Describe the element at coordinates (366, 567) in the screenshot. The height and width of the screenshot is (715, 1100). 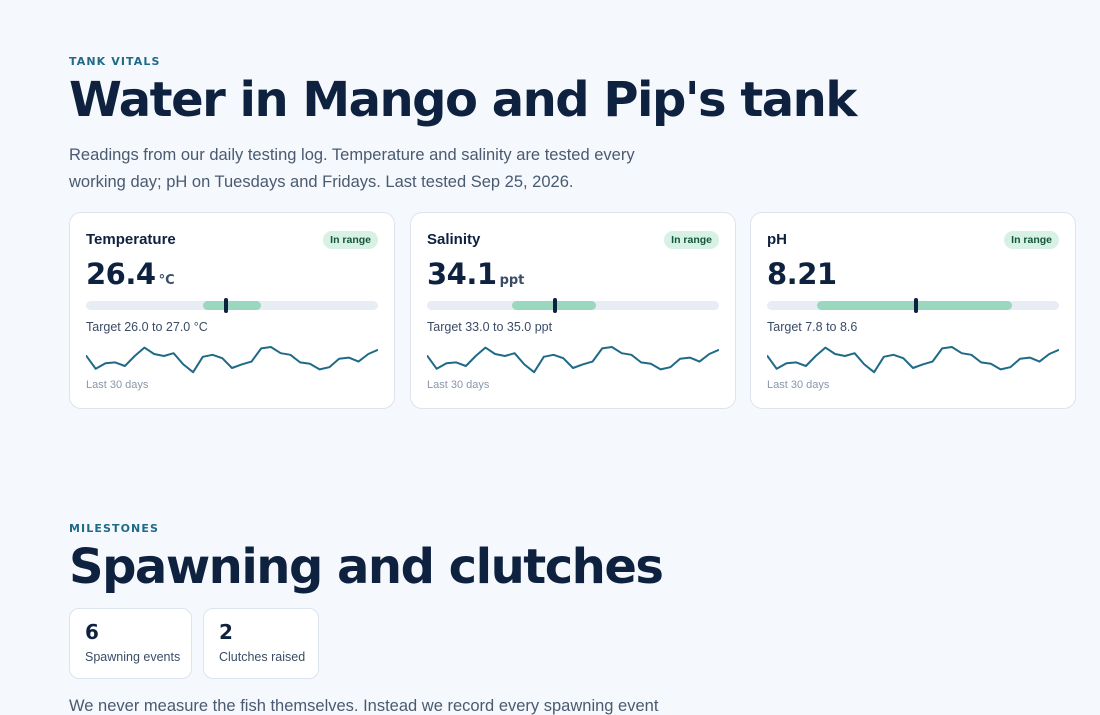
I see `section-title: Spawning and clutches` at that location.